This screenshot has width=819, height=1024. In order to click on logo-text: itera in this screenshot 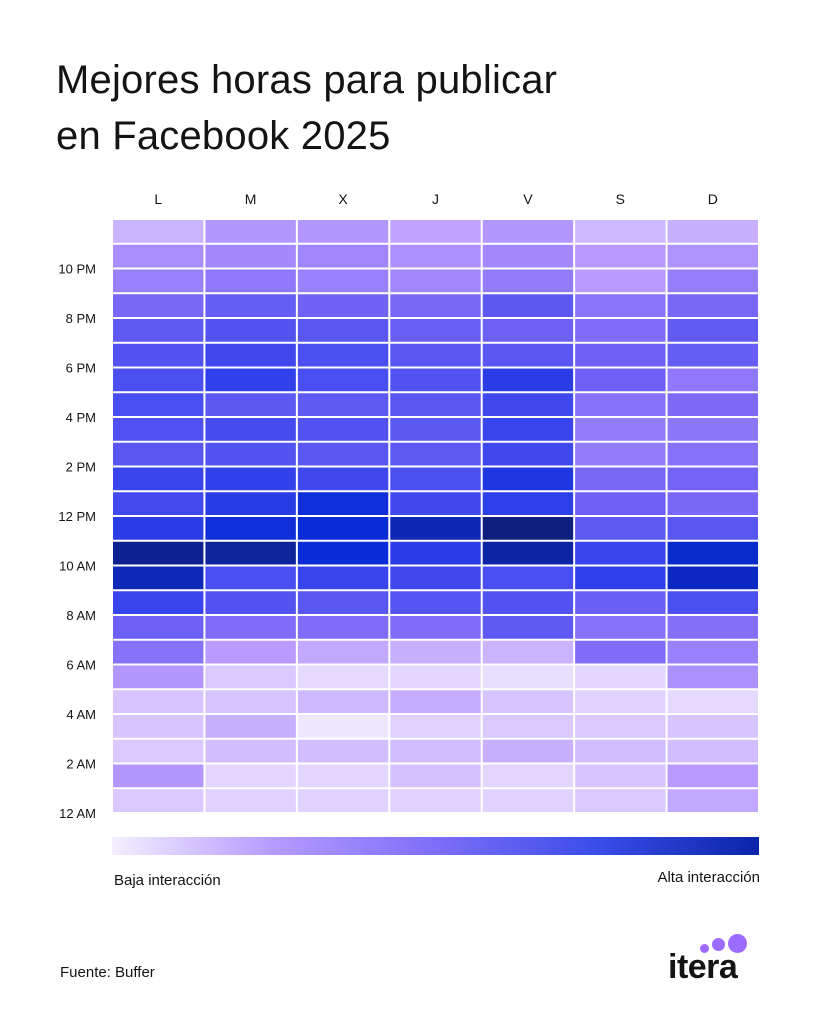, I will do `click(703, 967)`.